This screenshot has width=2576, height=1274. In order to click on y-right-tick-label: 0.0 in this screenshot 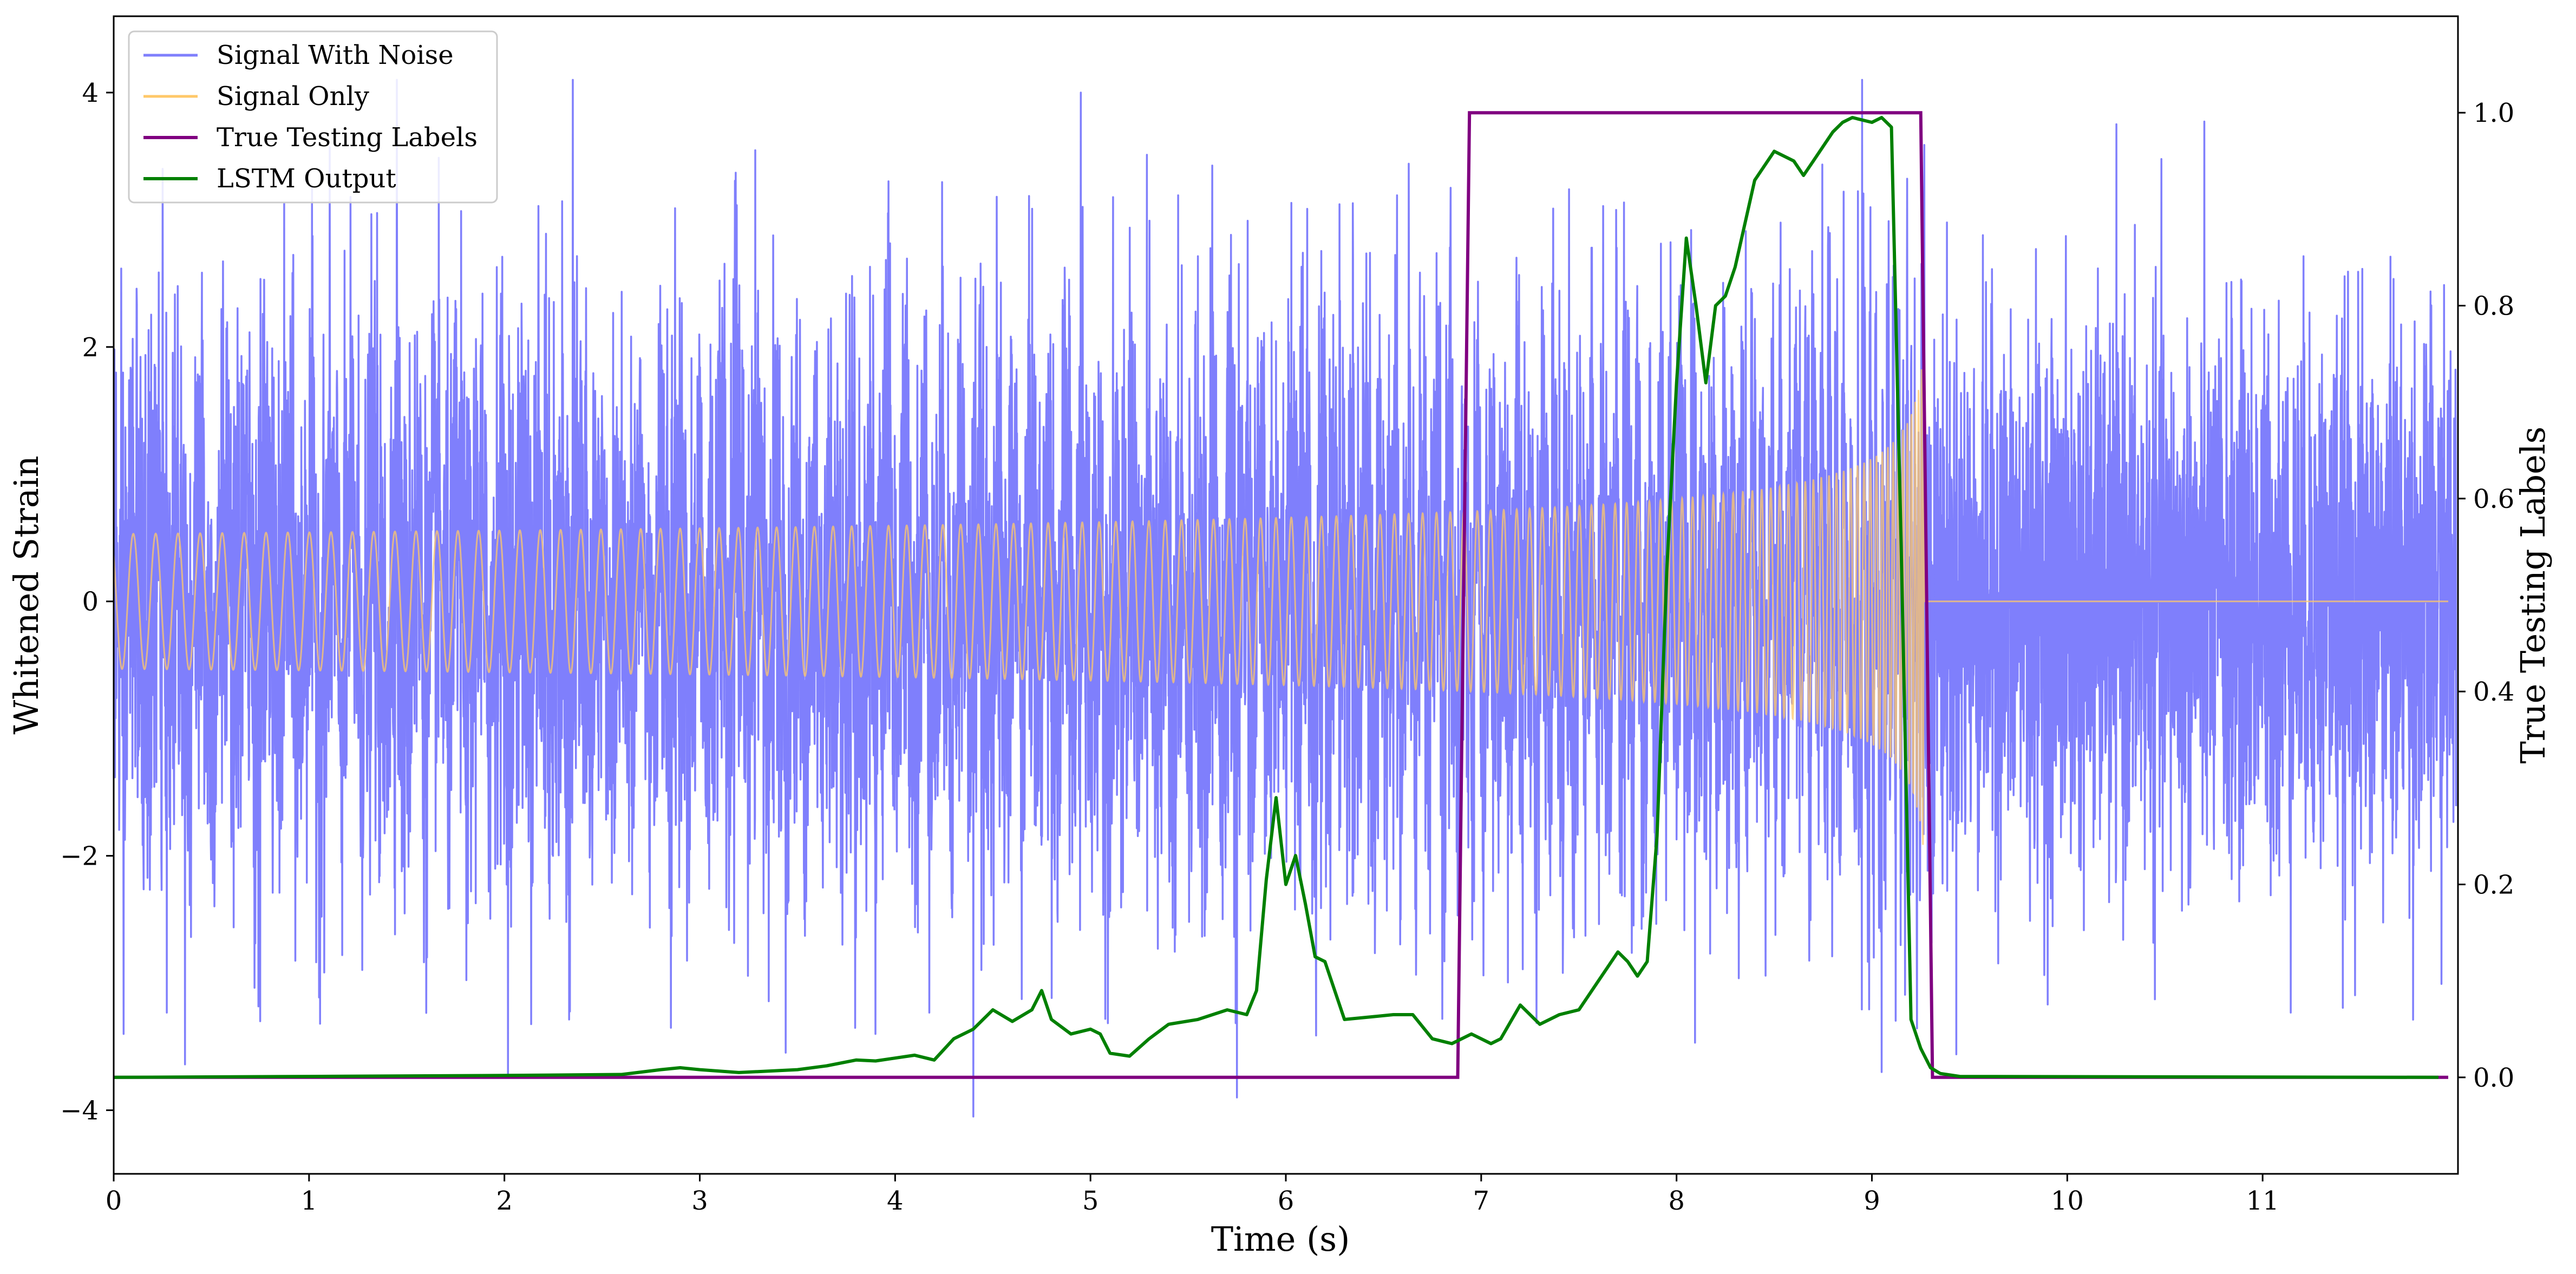, I will do `click(2493, 1078)`.